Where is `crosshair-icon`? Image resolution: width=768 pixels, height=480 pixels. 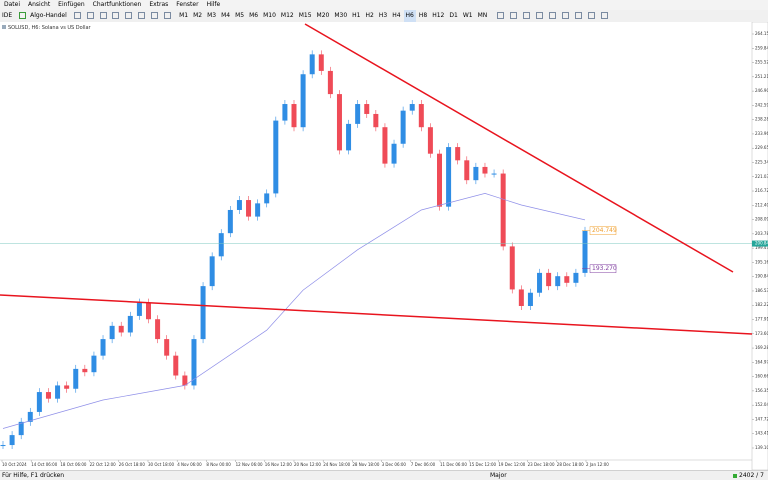 crosshair-icon is located at coordinates (514, 15).